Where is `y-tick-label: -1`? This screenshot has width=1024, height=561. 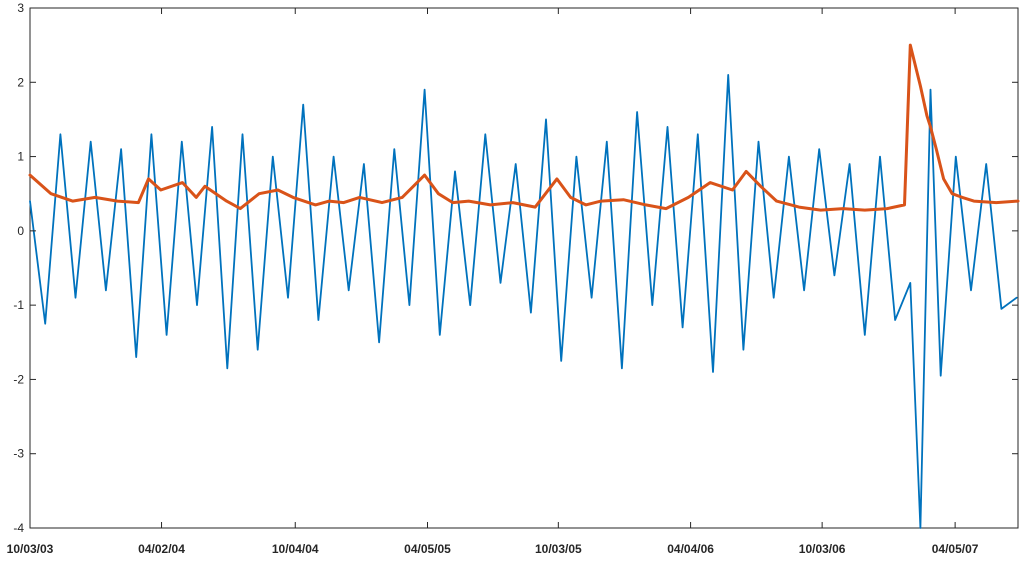 y-tick-label: -1 is located at coordinates (18, 305).